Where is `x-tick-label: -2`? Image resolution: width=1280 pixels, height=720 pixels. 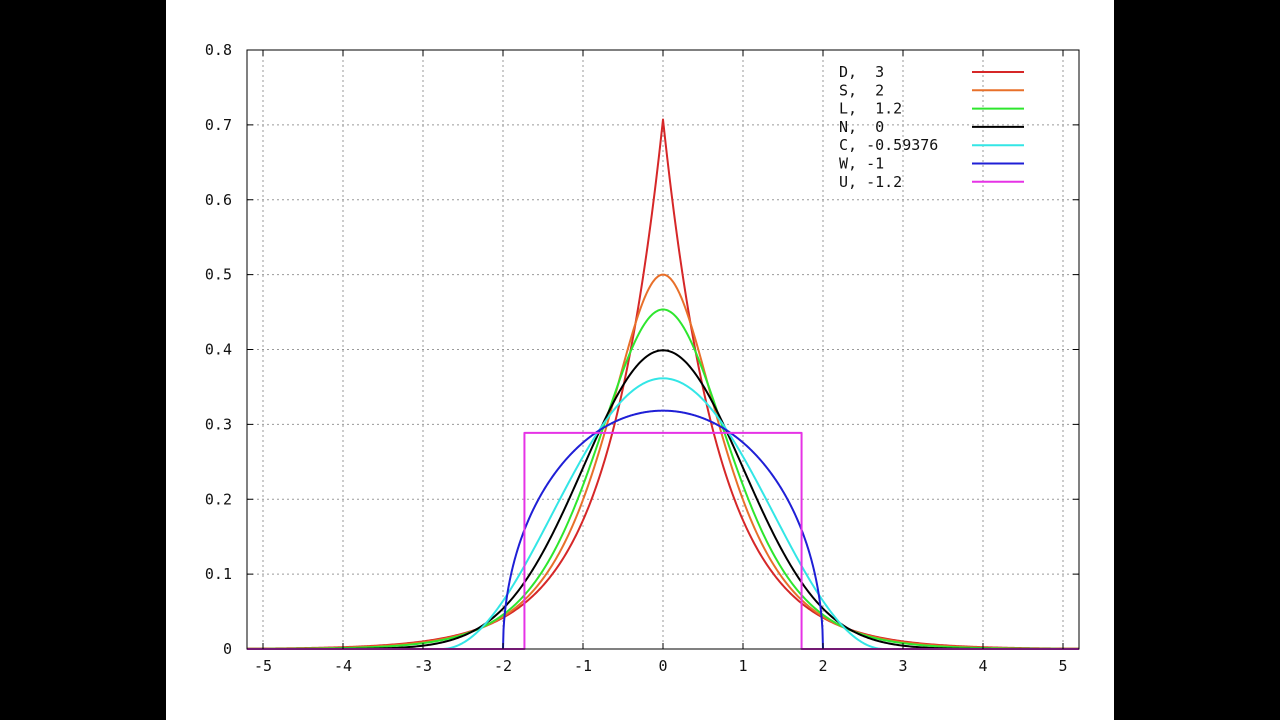
x-tick-label: -2 is located at coordinates (503, 666).